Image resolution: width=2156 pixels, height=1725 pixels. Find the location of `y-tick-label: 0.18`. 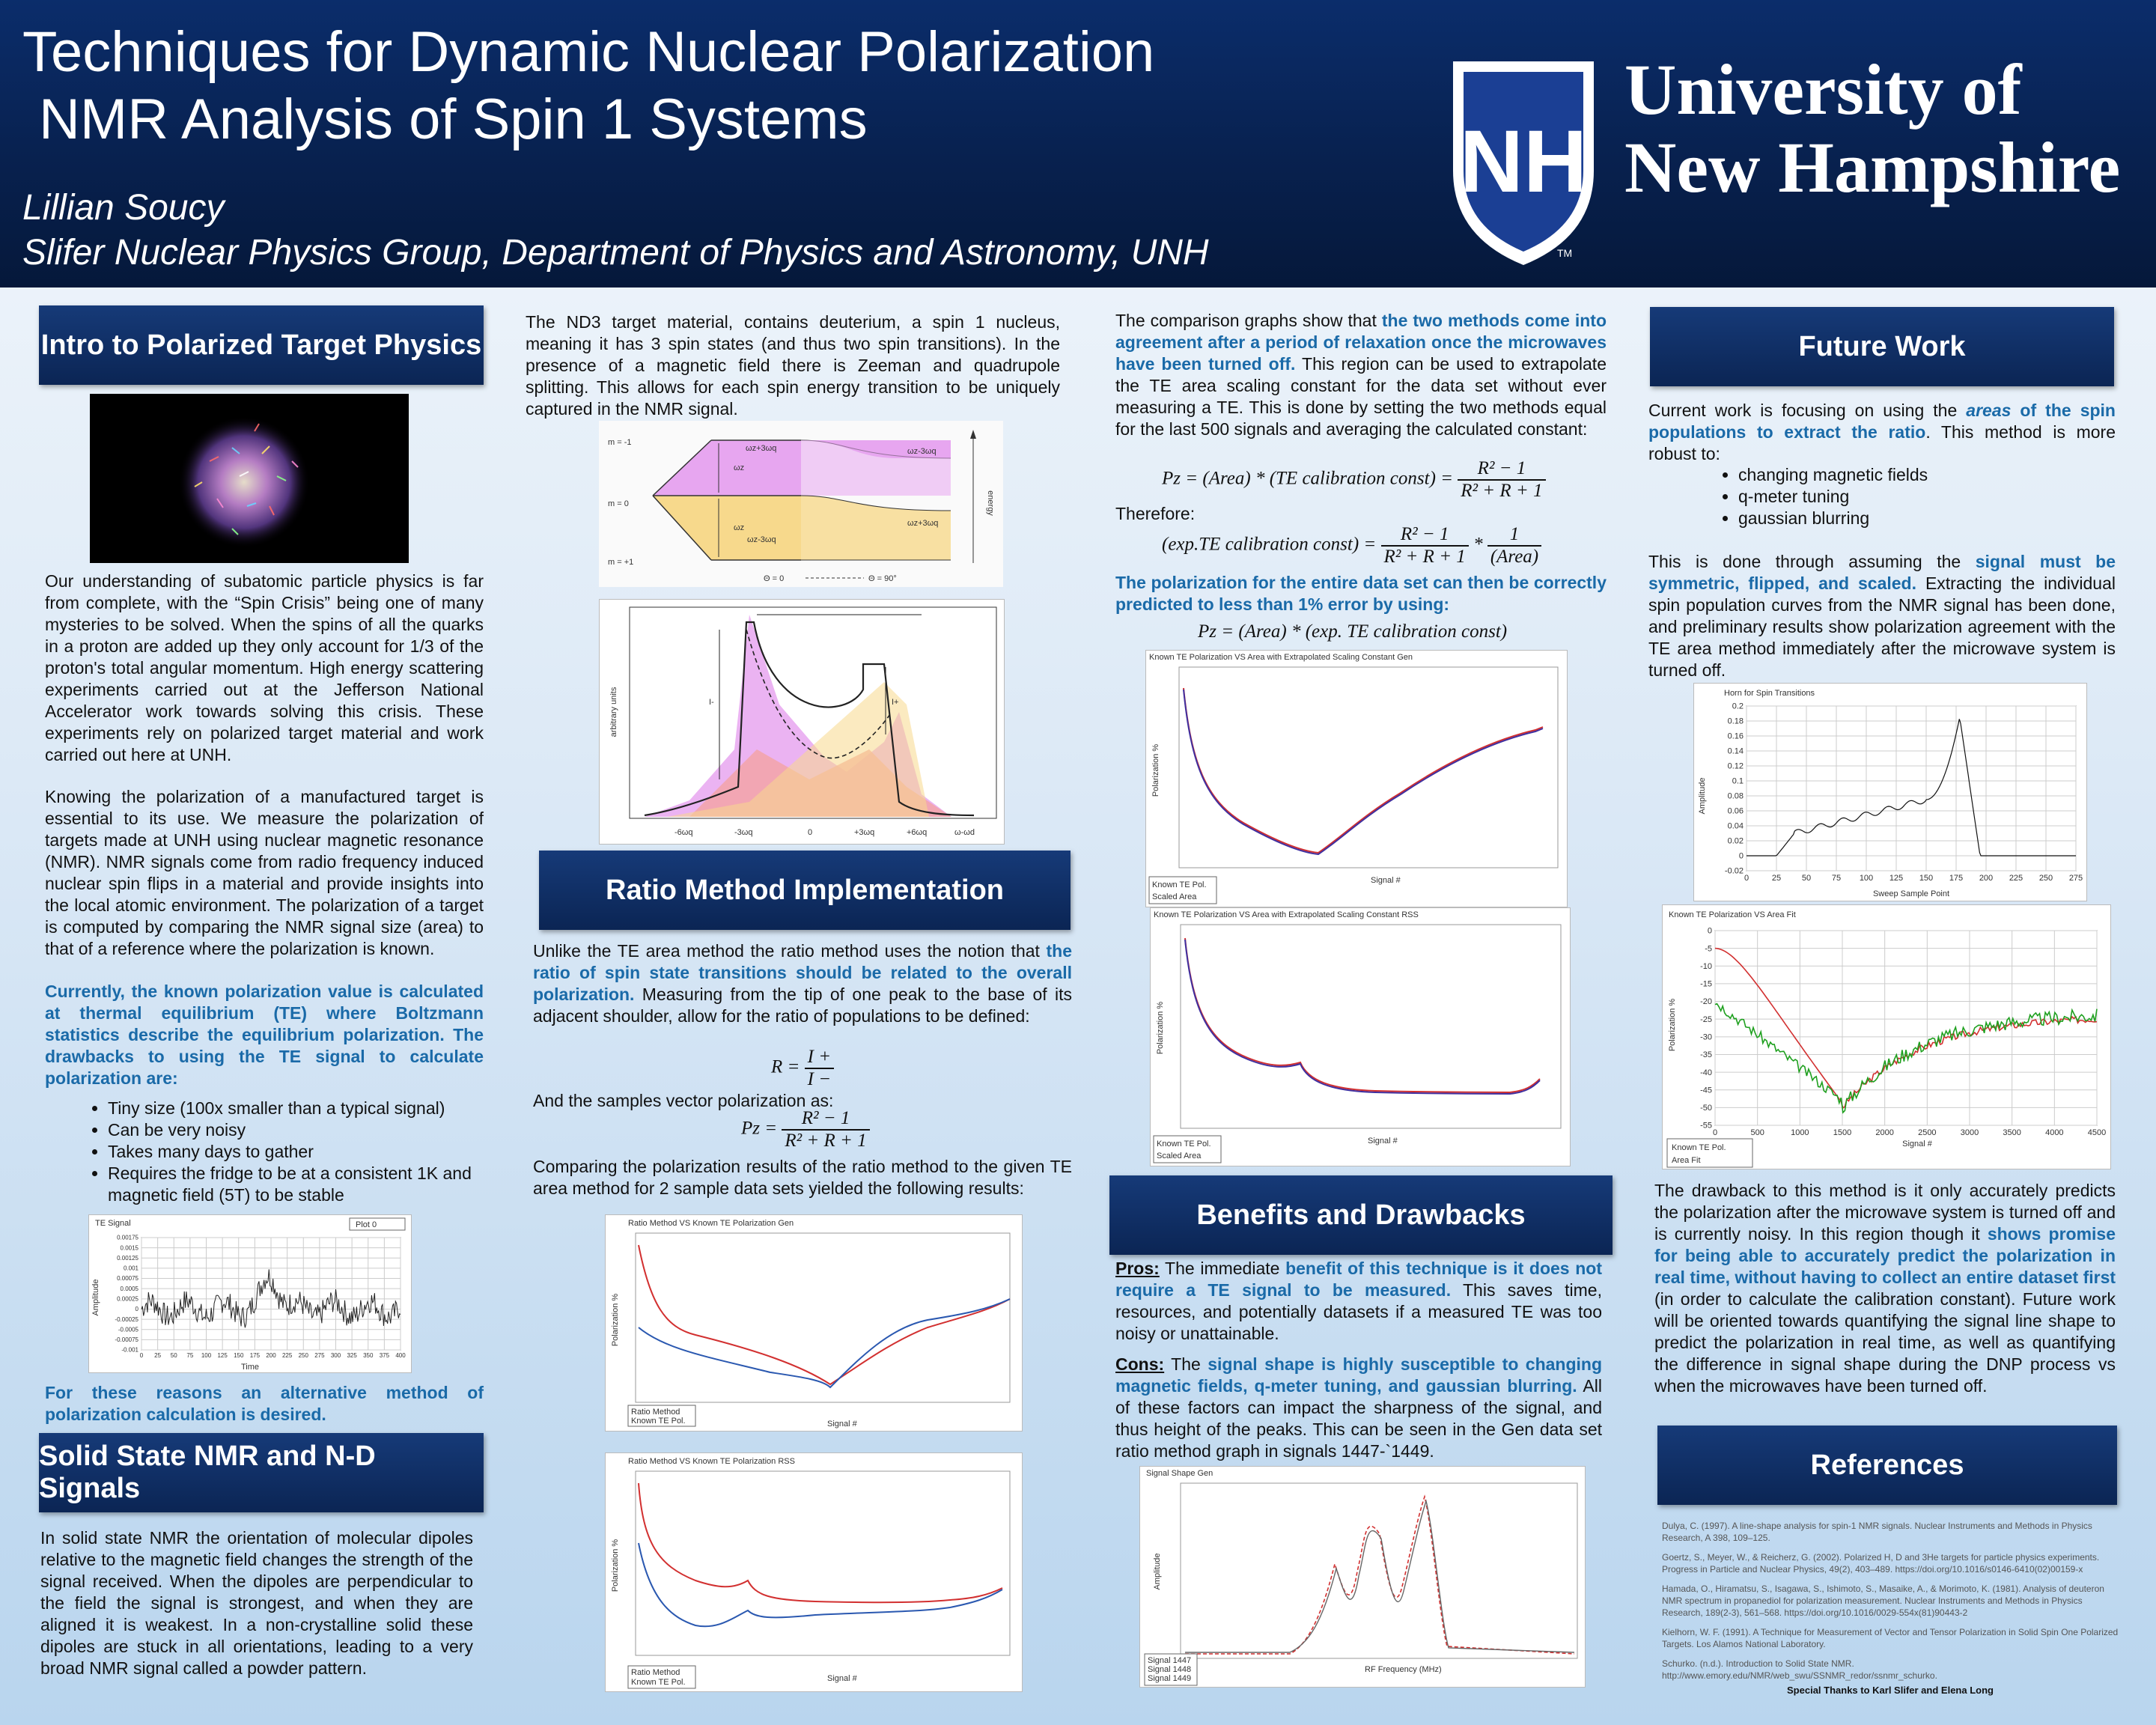

y-tick-label: 0.18 is located at coordinates (1736, 721).